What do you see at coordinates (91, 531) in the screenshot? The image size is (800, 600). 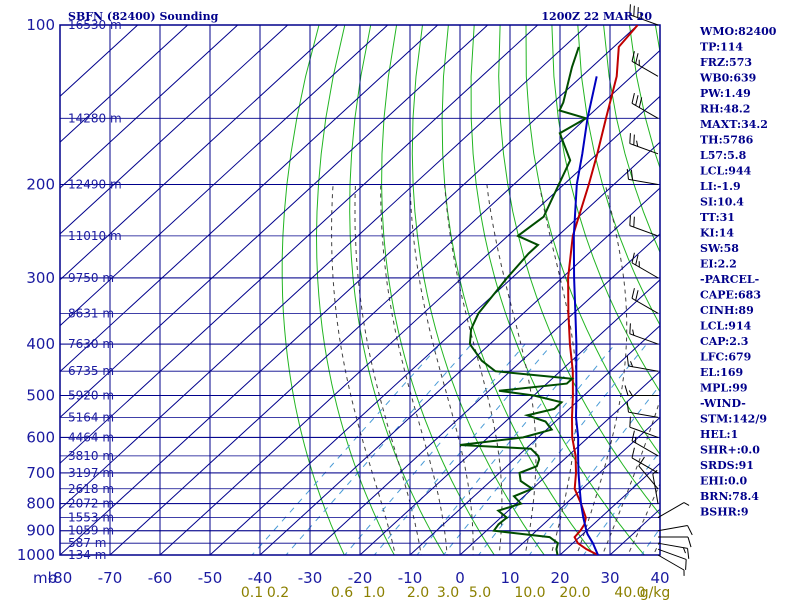 I see `height-label: 1059 m` at bounding box center [91, 531].